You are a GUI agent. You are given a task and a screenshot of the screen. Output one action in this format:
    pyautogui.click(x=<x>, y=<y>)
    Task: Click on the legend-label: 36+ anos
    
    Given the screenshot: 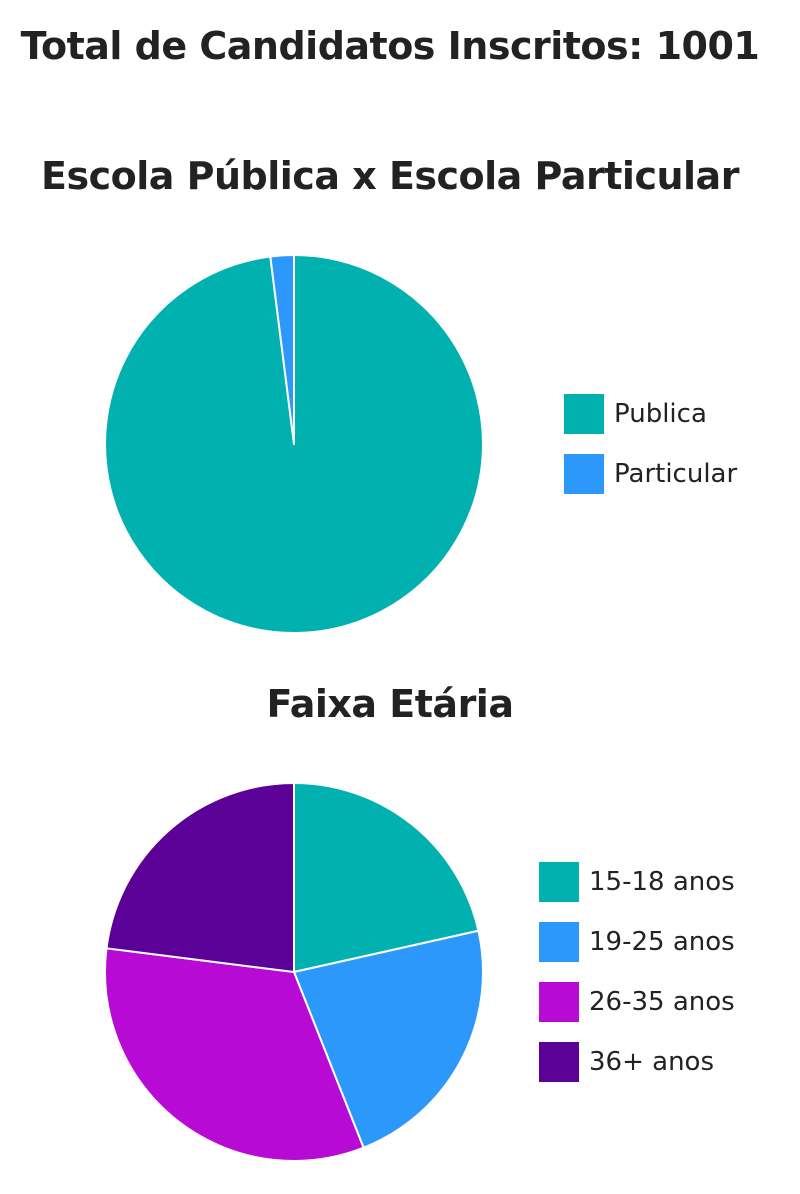 What is the action you would take?
    pyautogui.click(x=651, y=1062)
    